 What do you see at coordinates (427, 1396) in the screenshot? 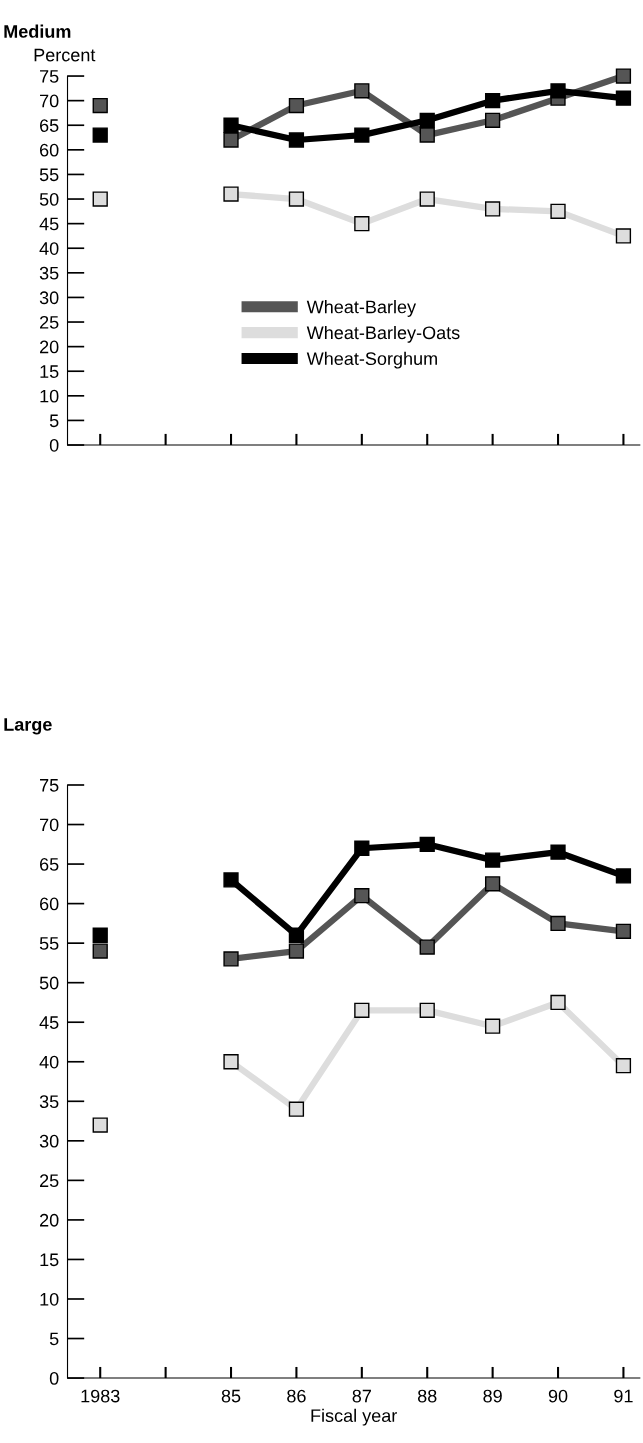
I see `x-tick-label: 88` at bounding box center [427, 1396].